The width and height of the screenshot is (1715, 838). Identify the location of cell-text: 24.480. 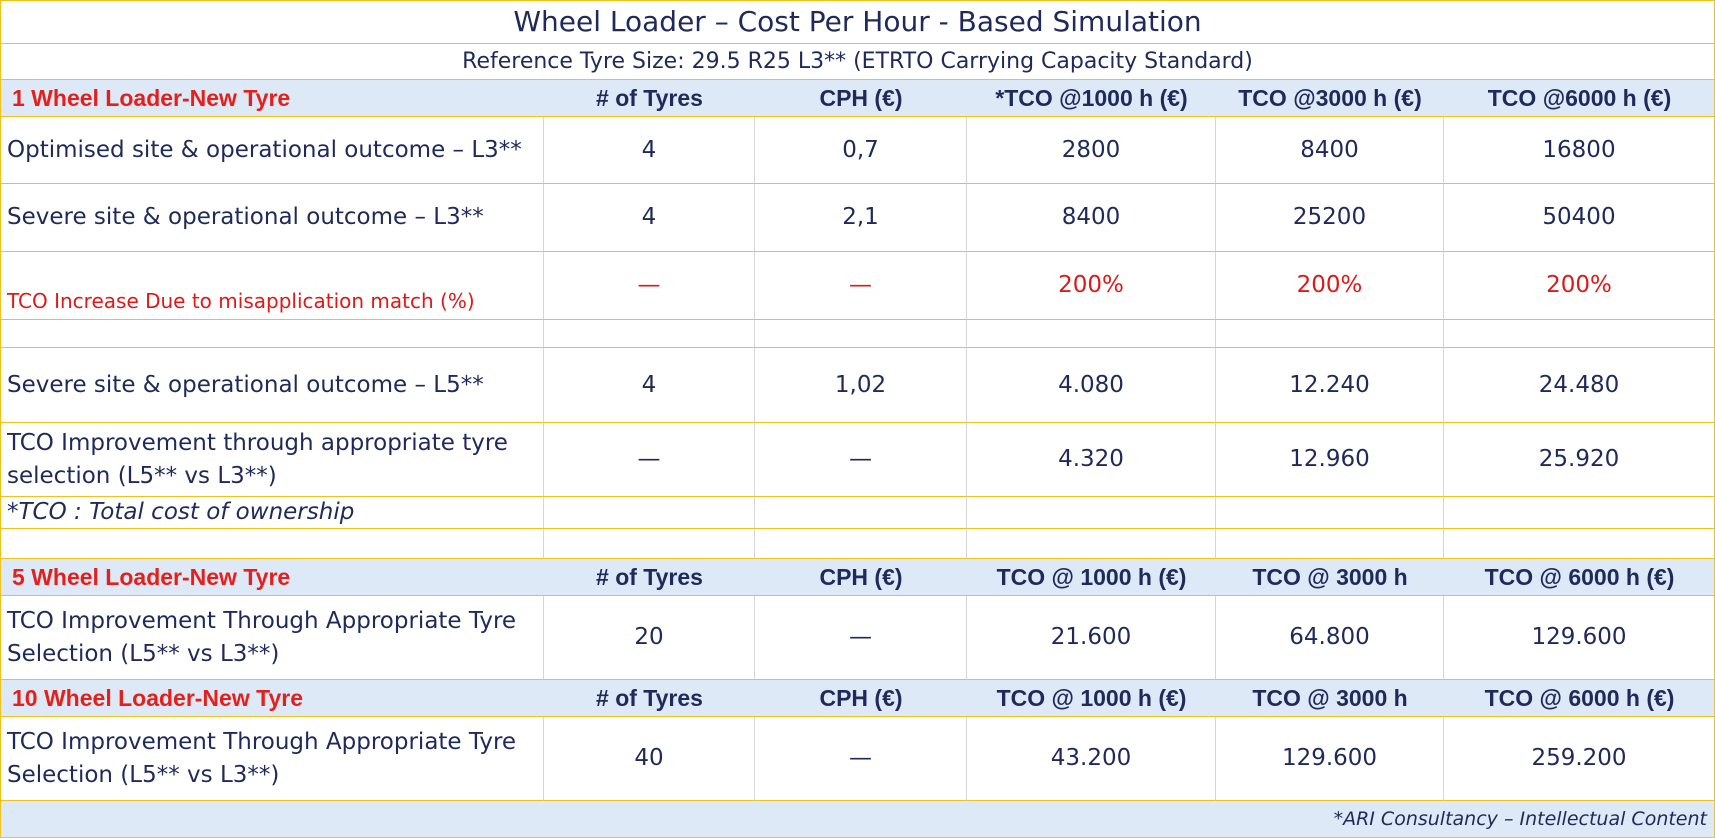
(1579, 384).